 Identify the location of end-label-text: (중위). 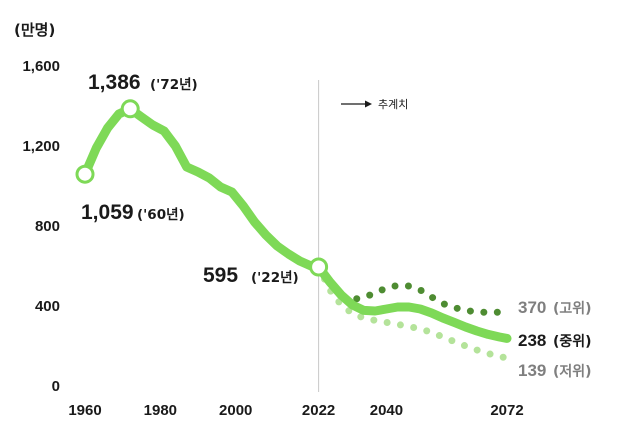
(572, 342).